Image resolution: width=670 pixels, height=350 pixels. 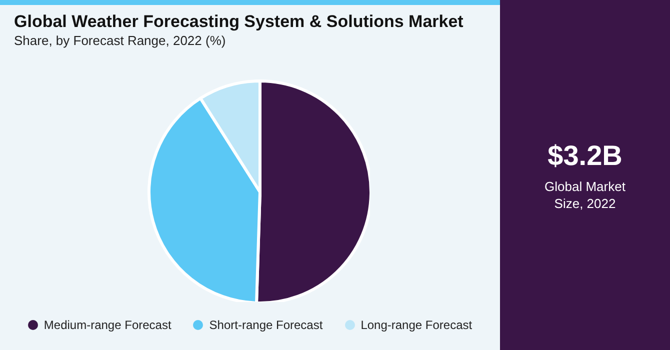 What do you see at coordinates (266, 325) in the screenshot?
I see `legend-label: Short-range Forecast` at bounding box center [266, 325].